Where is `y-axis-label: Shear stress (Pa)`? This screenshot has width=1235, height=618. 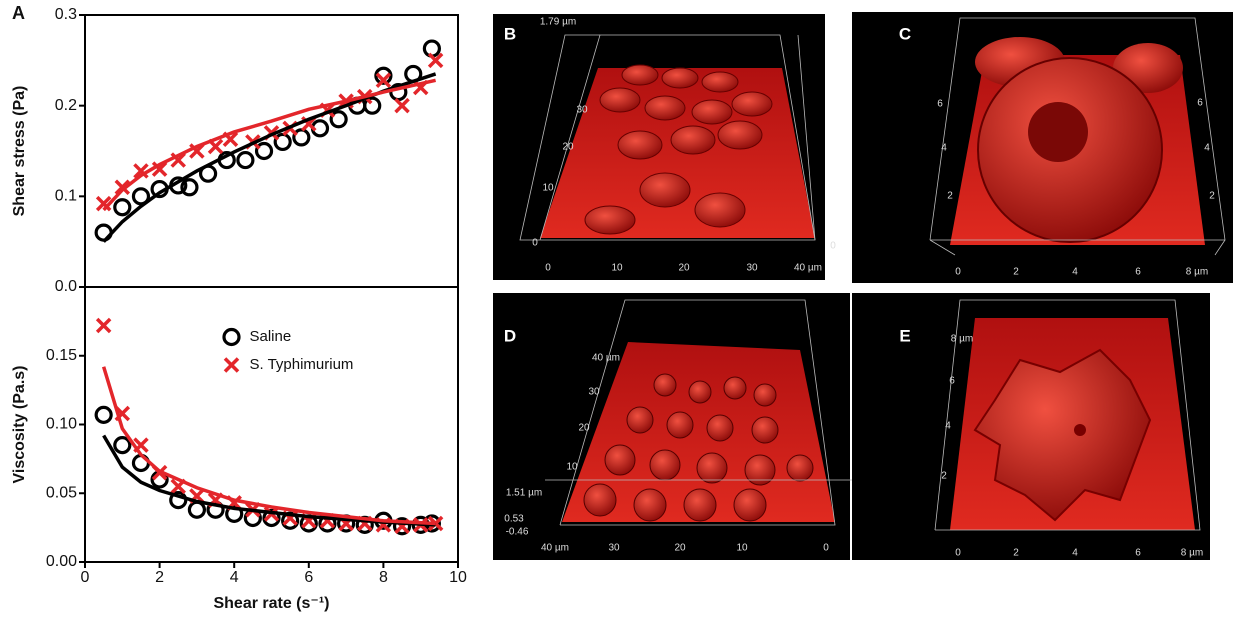
y-axis-label: Shear stress (Pa) is located at coordinates (19, 151).